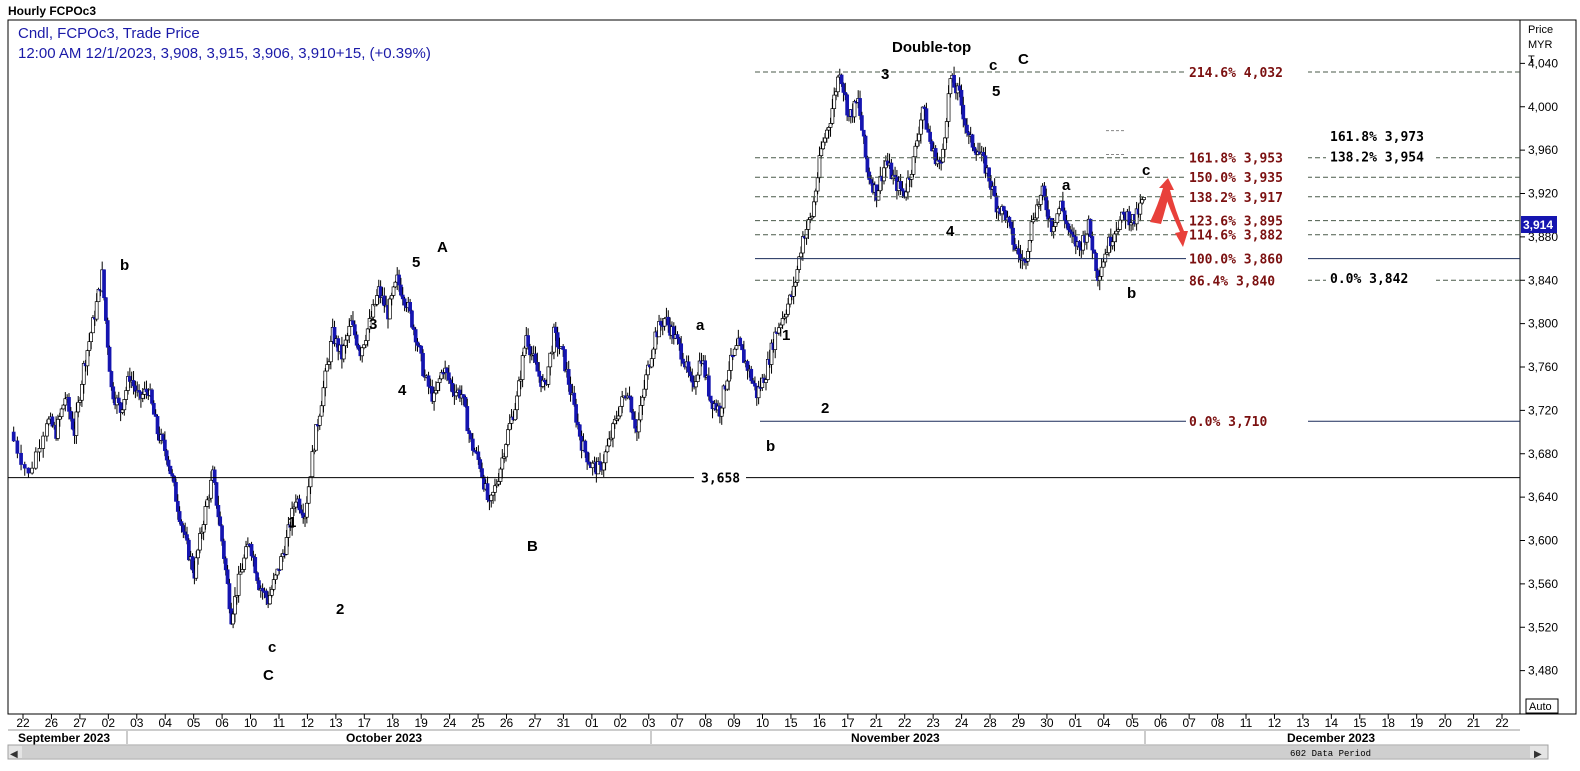  What do you see at coordinates (1076, 723) in the screenshot?
I see `x-tick-label: 01` at bounding box center [1076, 723].